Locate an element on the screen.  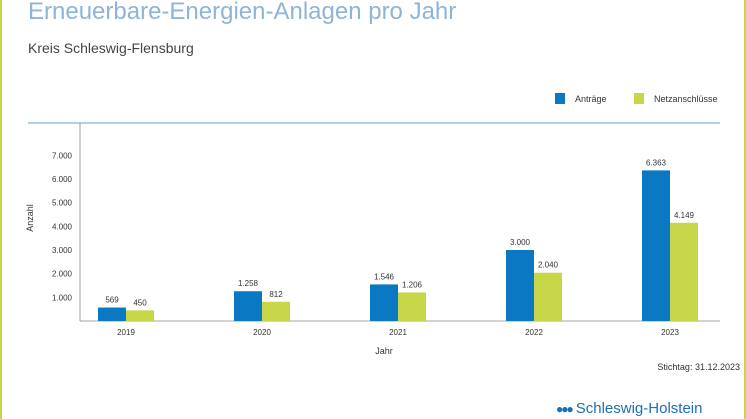
data-label: 1.258 is located at coordinates (248, 283).